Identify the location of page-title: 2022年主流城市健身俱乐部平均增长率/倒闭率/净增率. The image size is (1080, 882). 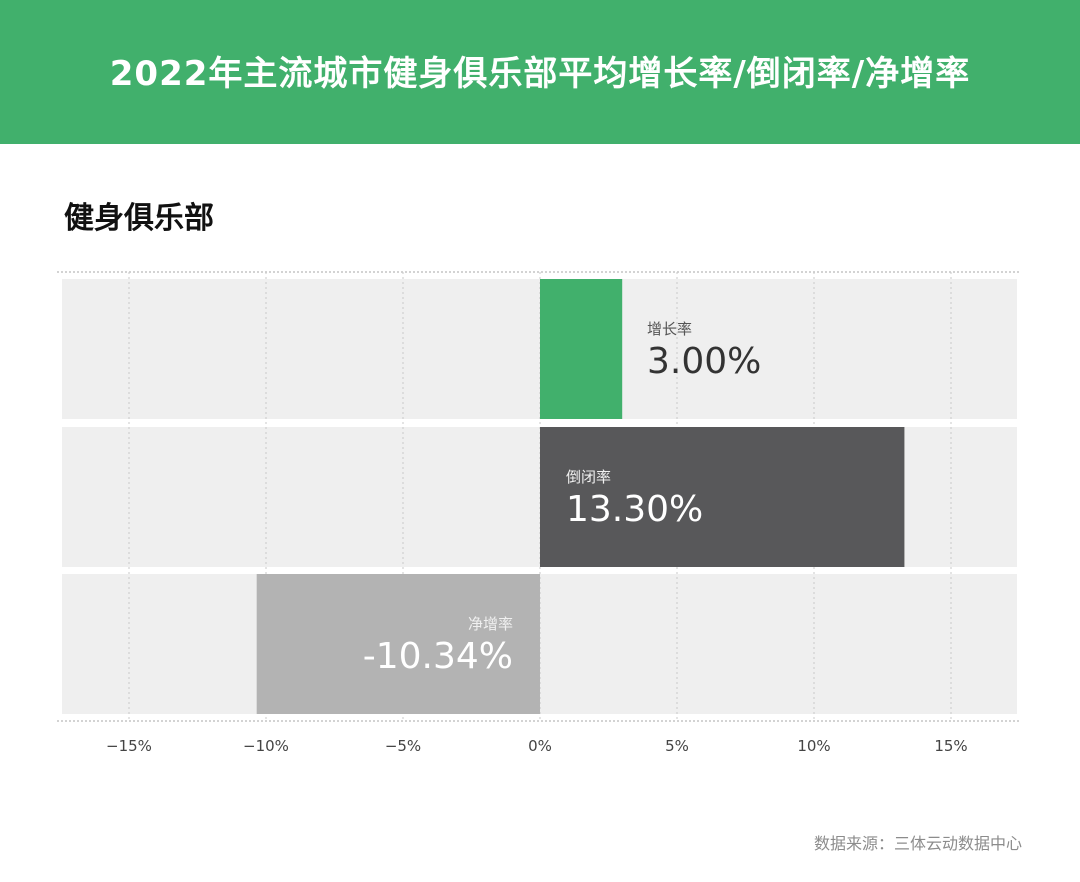
(540, 73).